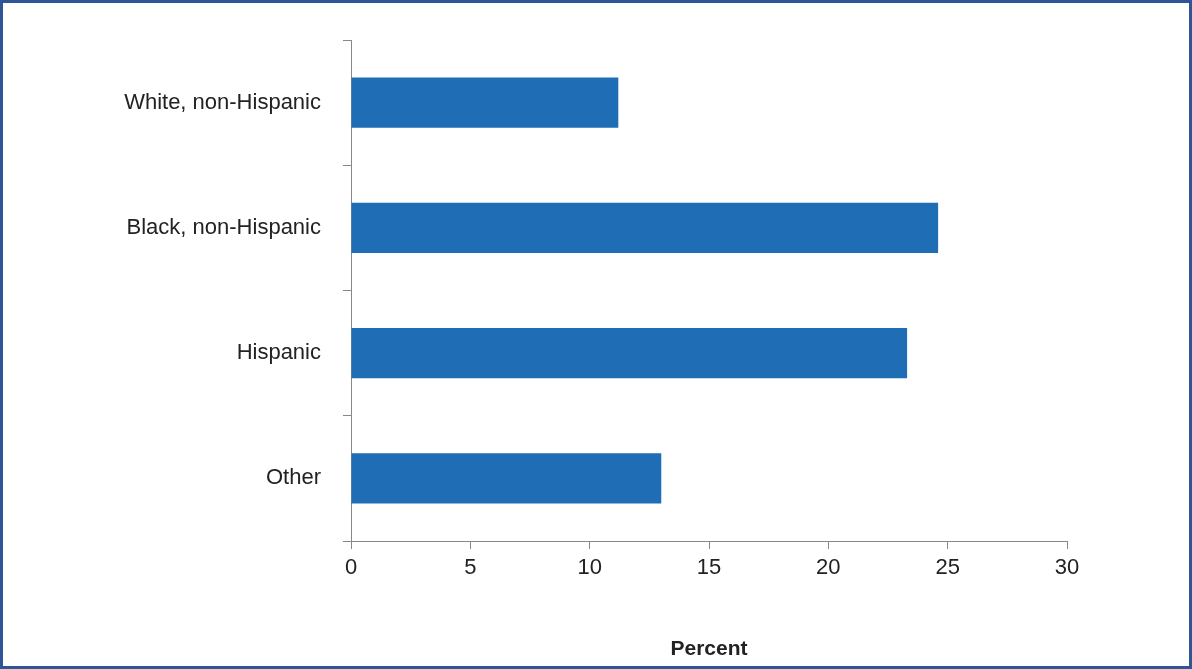 This screenshot has height=669, width=1192. What do you see at coordinates (1067, 567) in the screenshot?
I see `x-tick-label: 30` at bounding box center [1067, 567].